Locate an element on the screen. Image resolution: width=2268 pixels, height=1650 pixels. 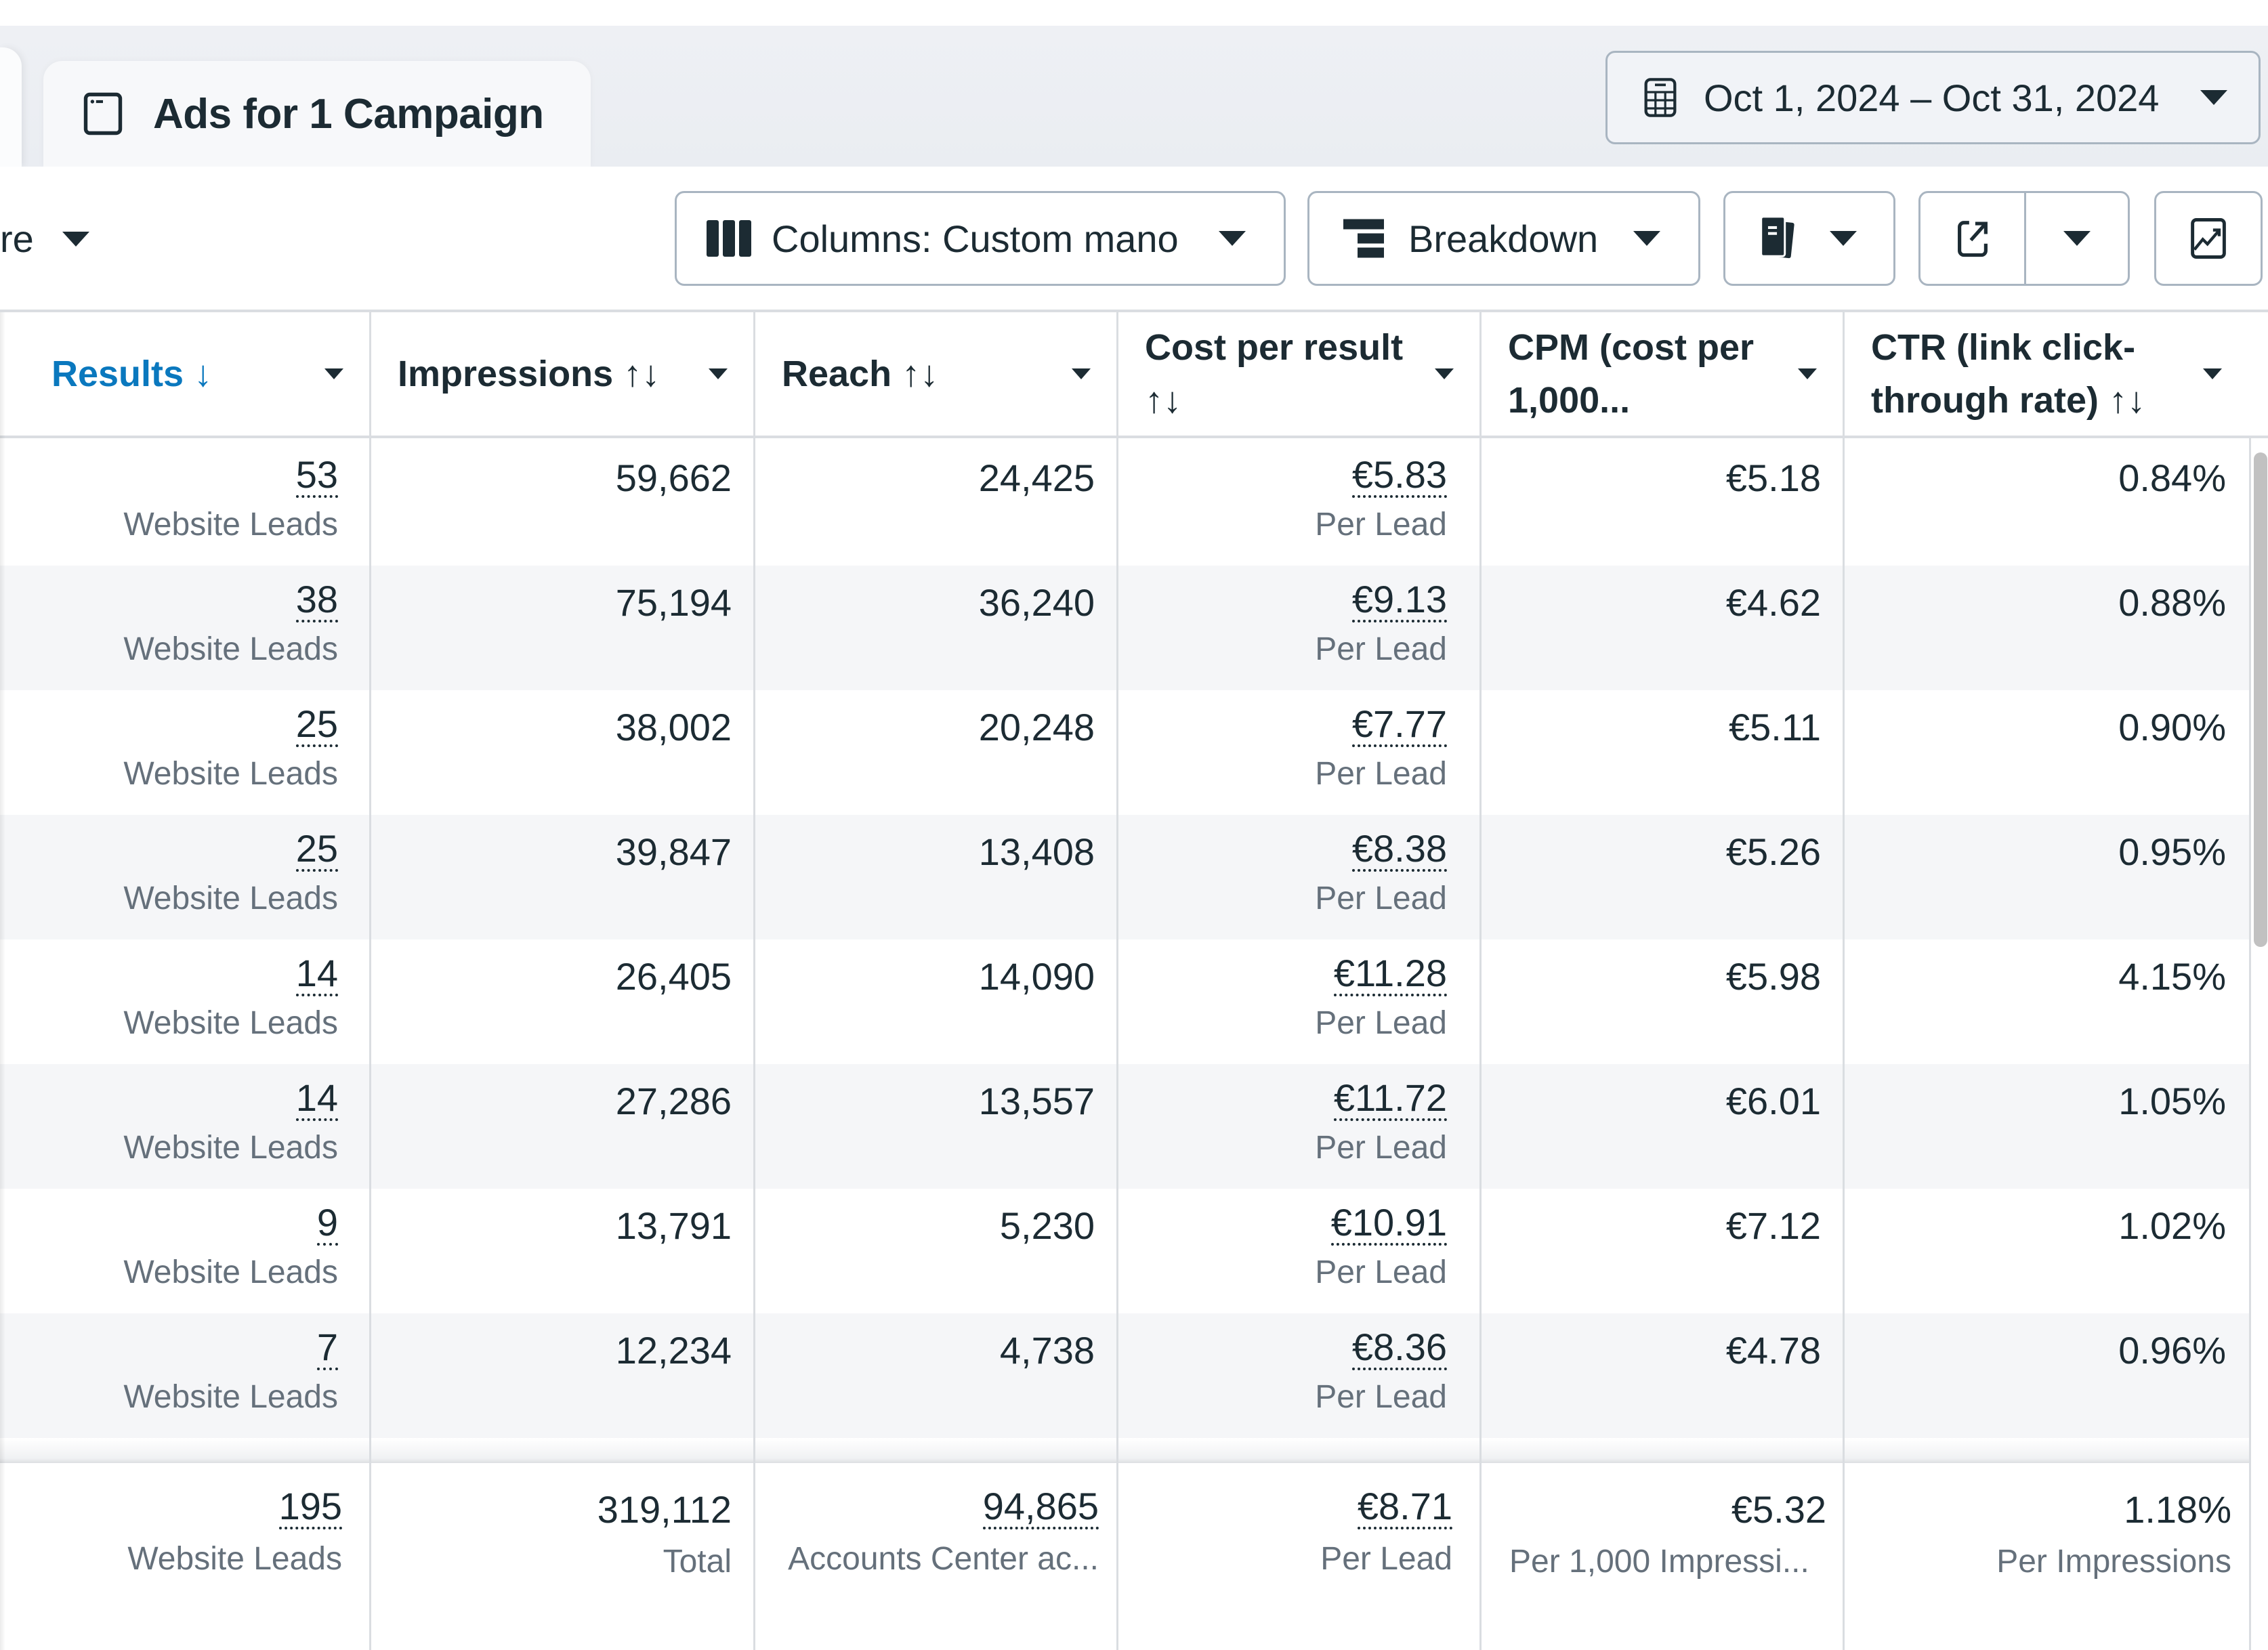
column-header-ctr: CTR (link click-through rate) ↑↓ is located at coordinates (2046, 374).